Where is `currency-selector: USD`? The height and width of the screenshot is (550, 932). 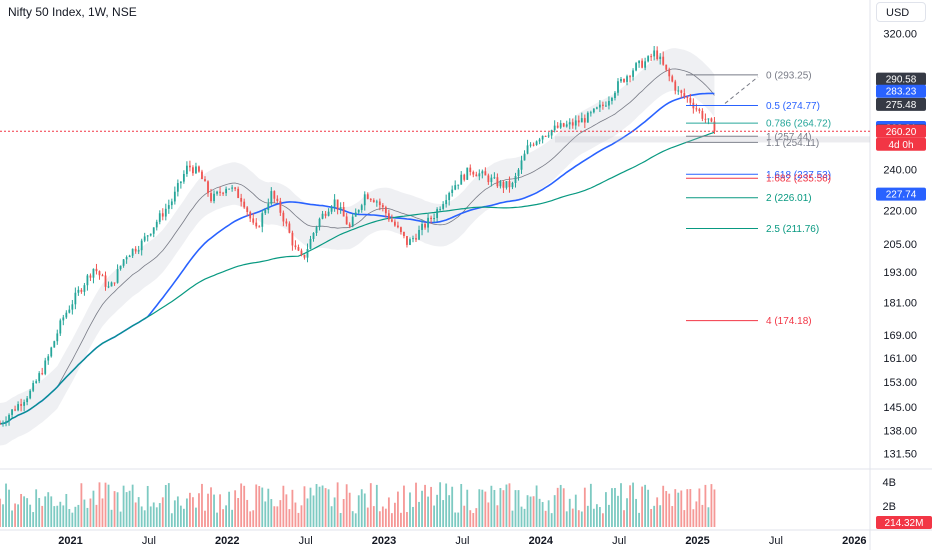
currency-selector: USD is located at coordinates (901, 12).